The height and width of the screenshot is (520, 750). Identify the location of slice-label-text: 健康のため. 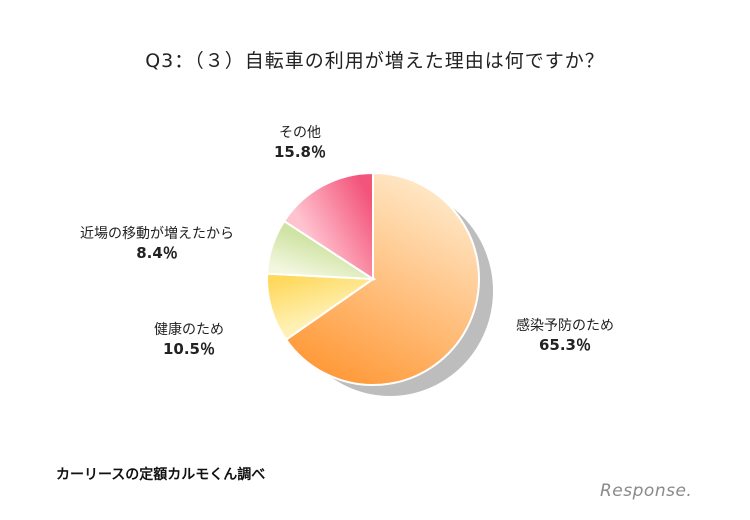
(189, 330).